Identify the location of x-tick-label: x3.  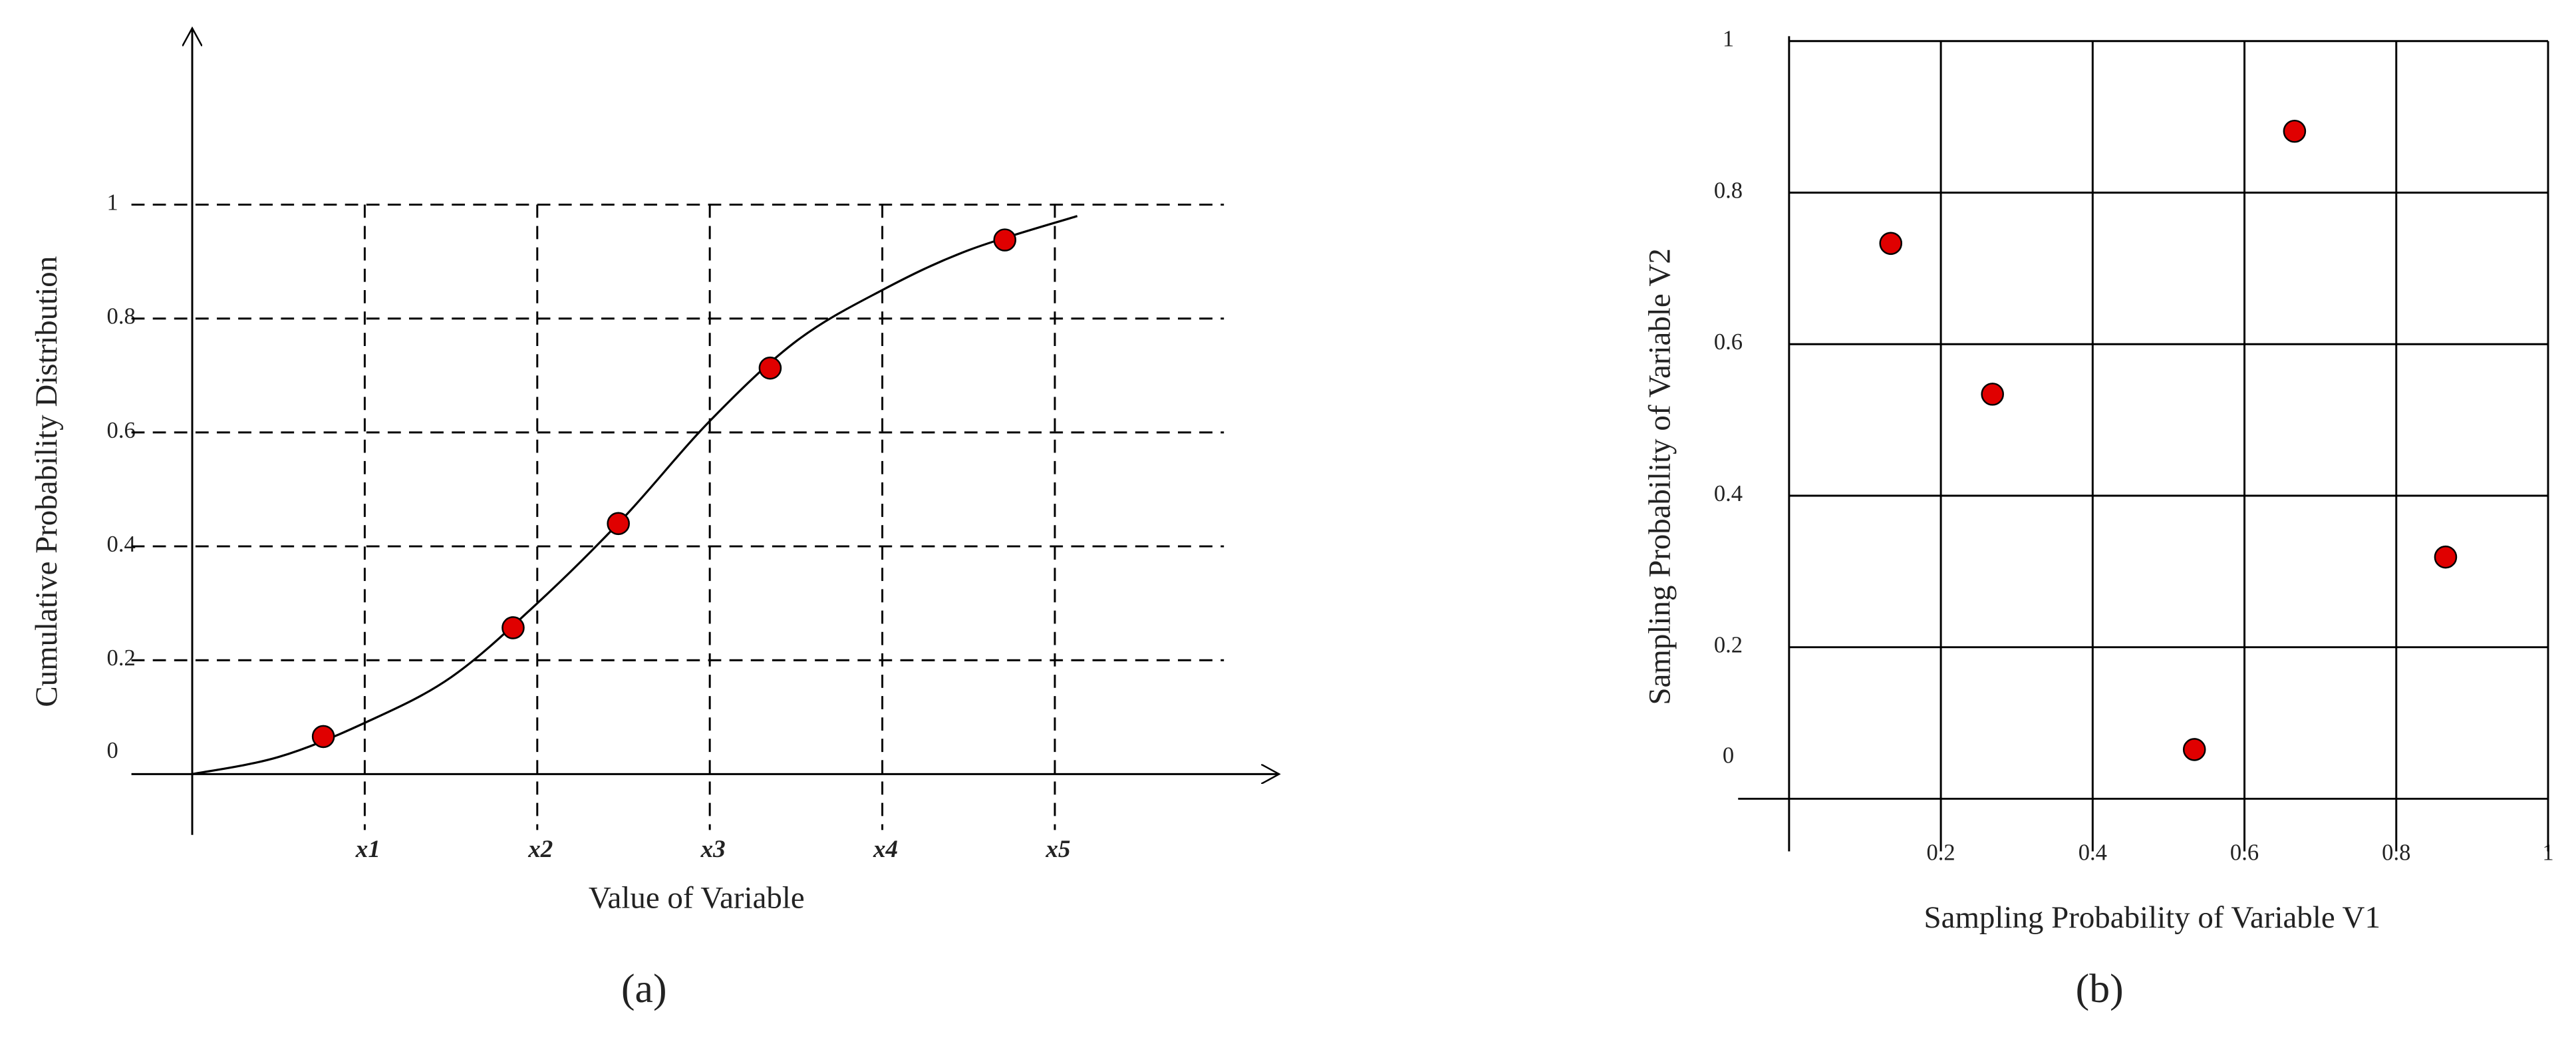
(713, 850).